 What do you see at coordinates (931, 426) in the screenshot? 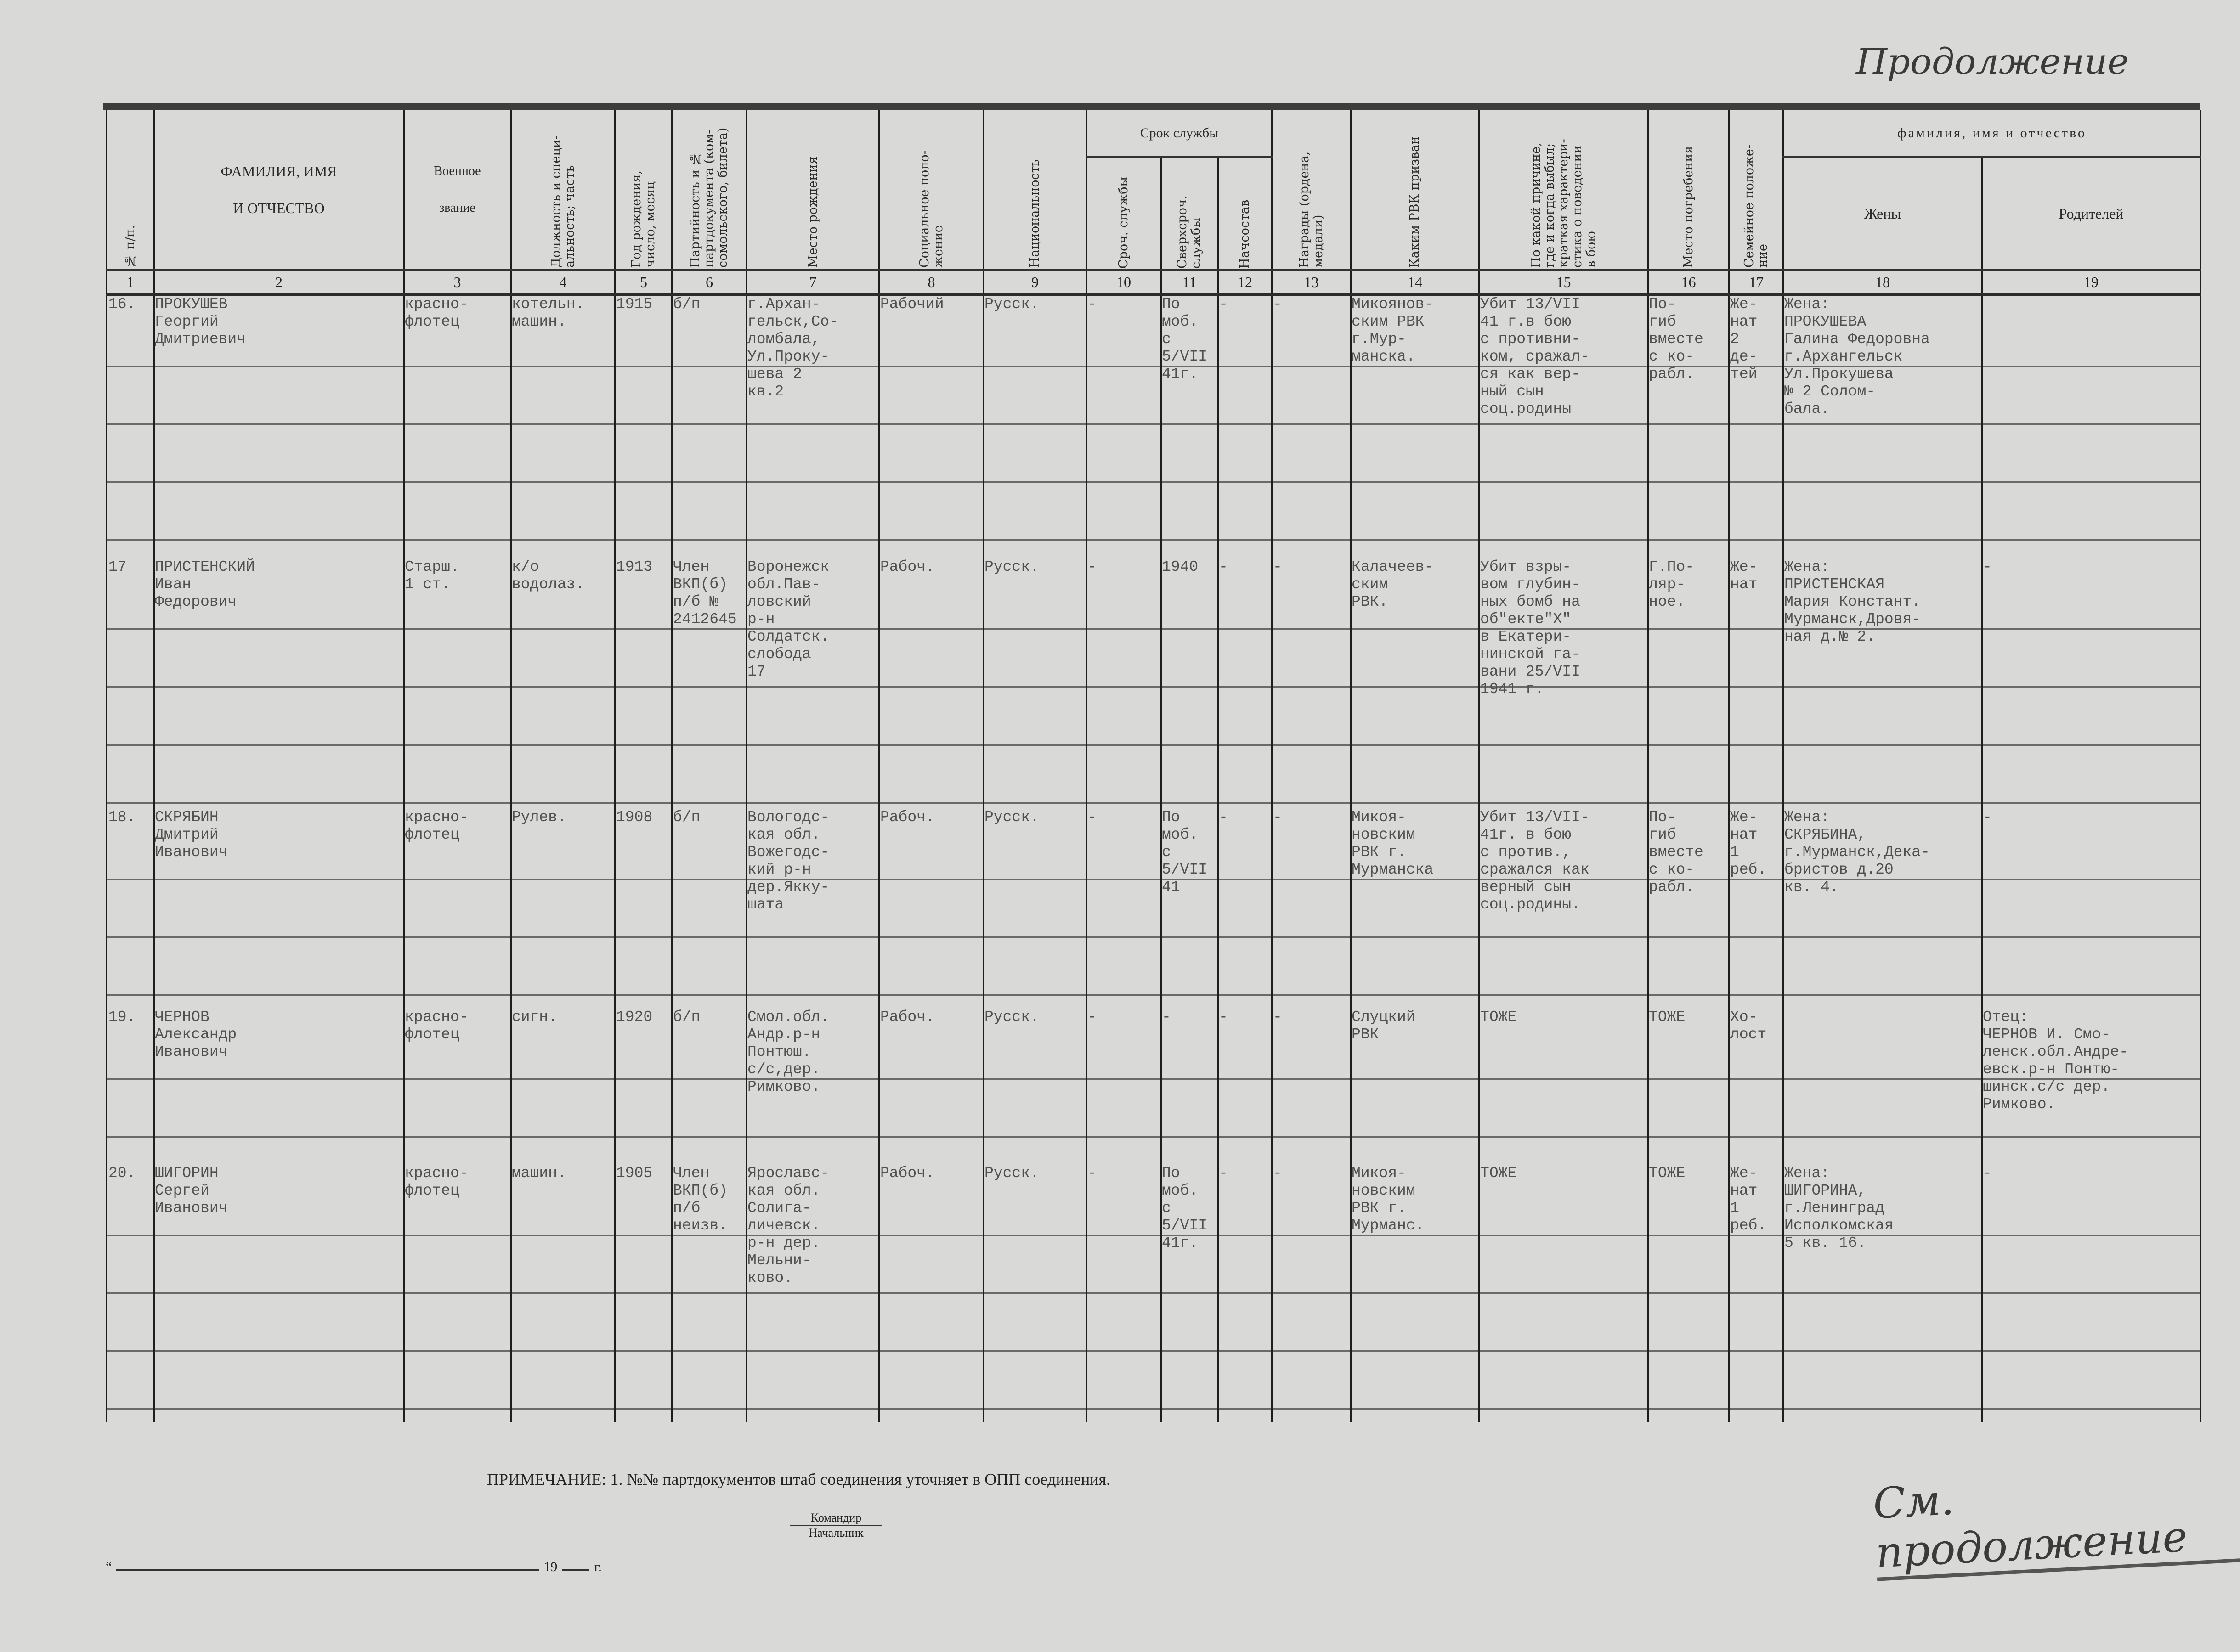
I see `cell-col-8: Рабочий` at bounding box center [931, 426].